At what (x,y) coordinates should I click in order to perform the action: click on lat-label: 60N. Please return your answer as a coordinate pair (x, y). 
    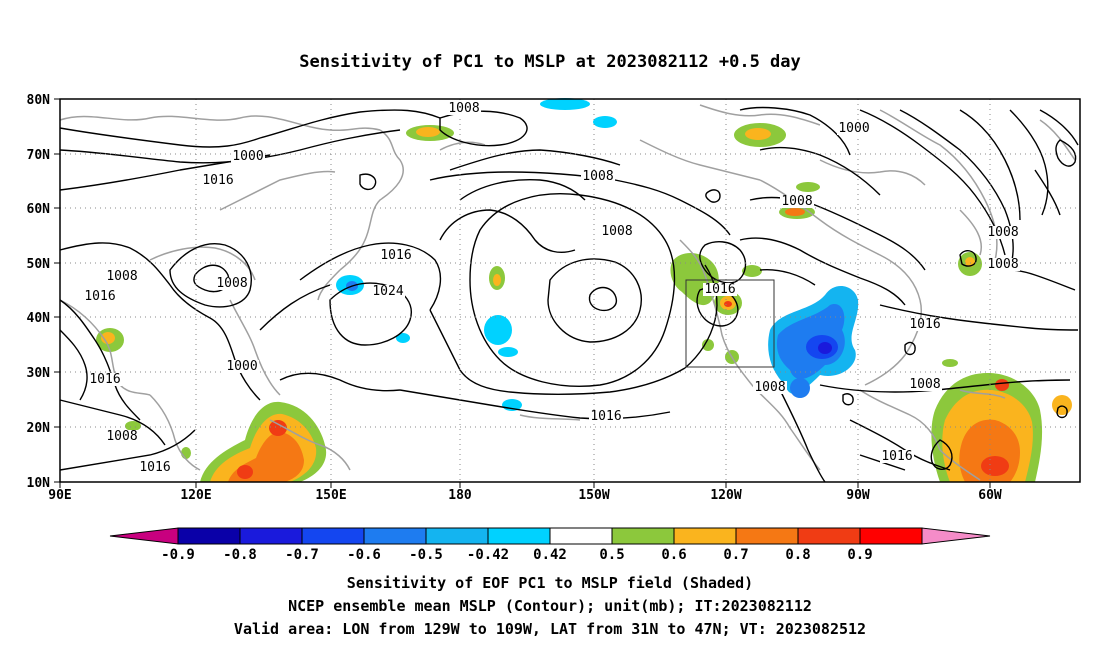
    Looking at the image, I should click on (39, 209).